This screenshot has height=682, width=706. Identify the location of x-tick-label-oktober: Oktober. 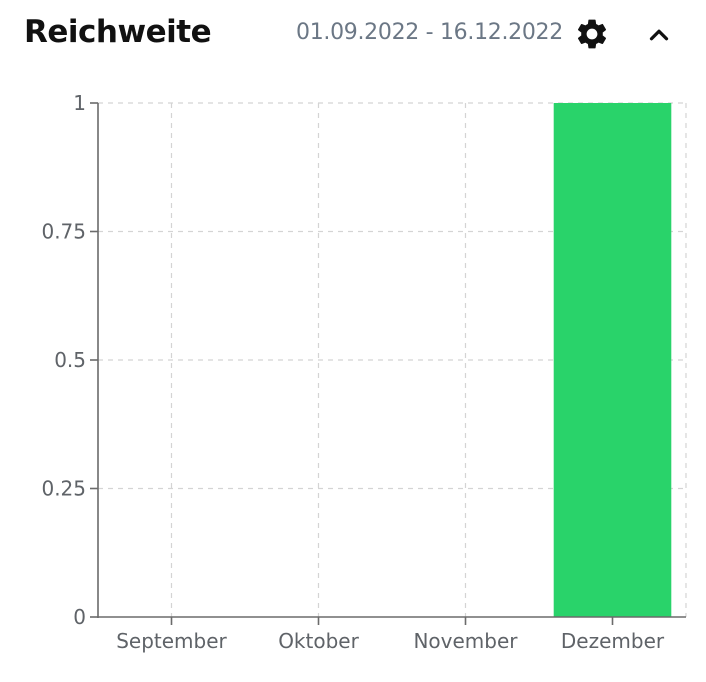
(318, 641).